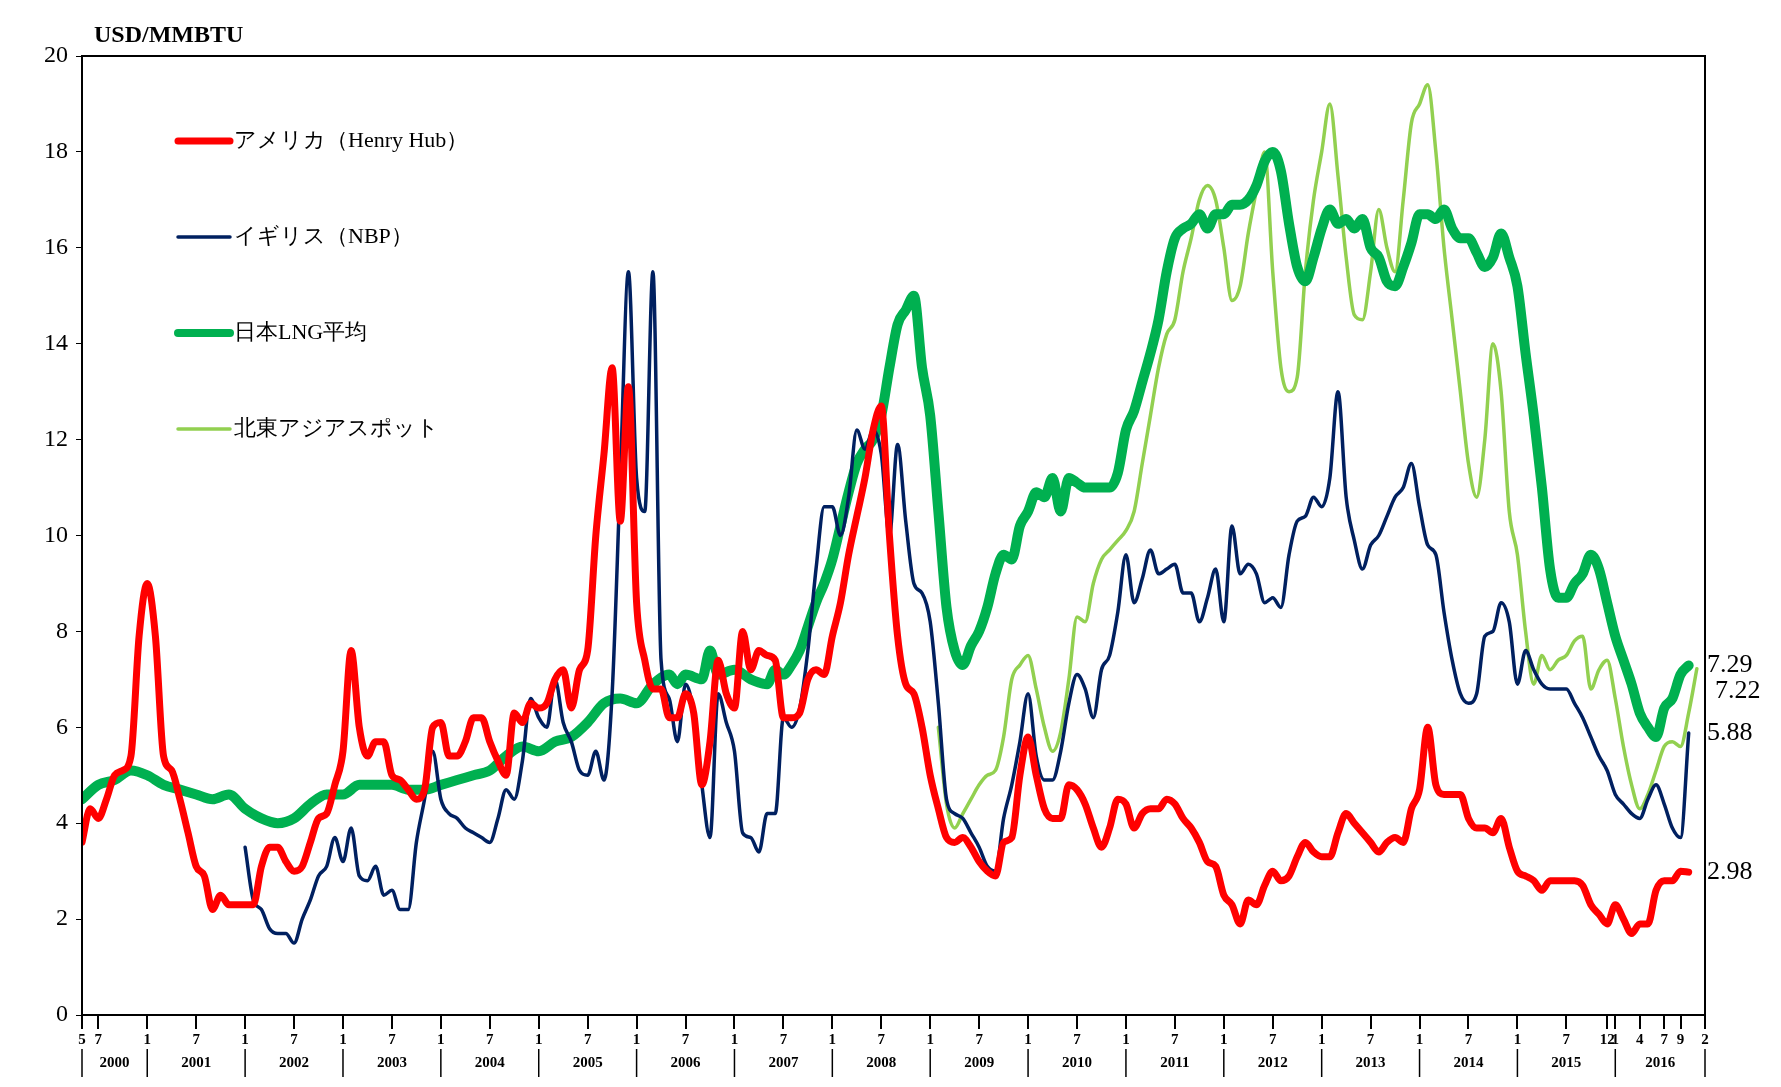 The image size is (1781, 1087). Describe the element at coordinates (1175, 1061) in the screenshot. I see `text: 2011` at that location.